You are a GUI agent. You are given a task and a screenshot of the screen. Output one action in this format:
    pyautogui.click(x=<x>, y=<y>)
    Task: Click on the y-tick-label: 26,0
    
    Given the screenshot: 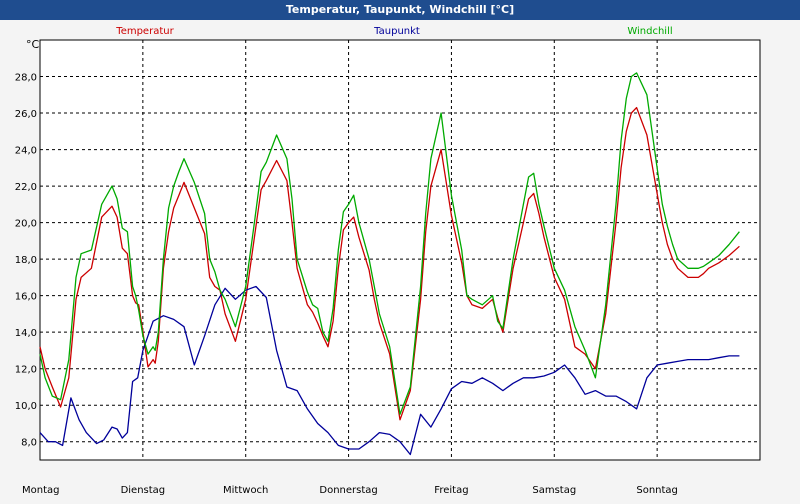 What is the action you would take?
    pyautogui.click(x=26, y=114)
    